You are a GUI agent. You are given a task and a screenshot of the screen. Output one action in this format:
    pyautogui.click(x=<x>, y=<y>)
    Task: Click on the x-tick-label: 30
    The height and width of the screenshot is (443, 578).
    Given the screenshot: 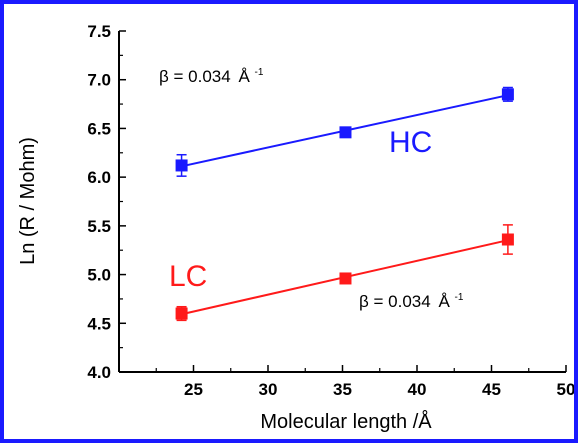 What is the action you would take?
    pyautogui.click(x=268, y=389)
    